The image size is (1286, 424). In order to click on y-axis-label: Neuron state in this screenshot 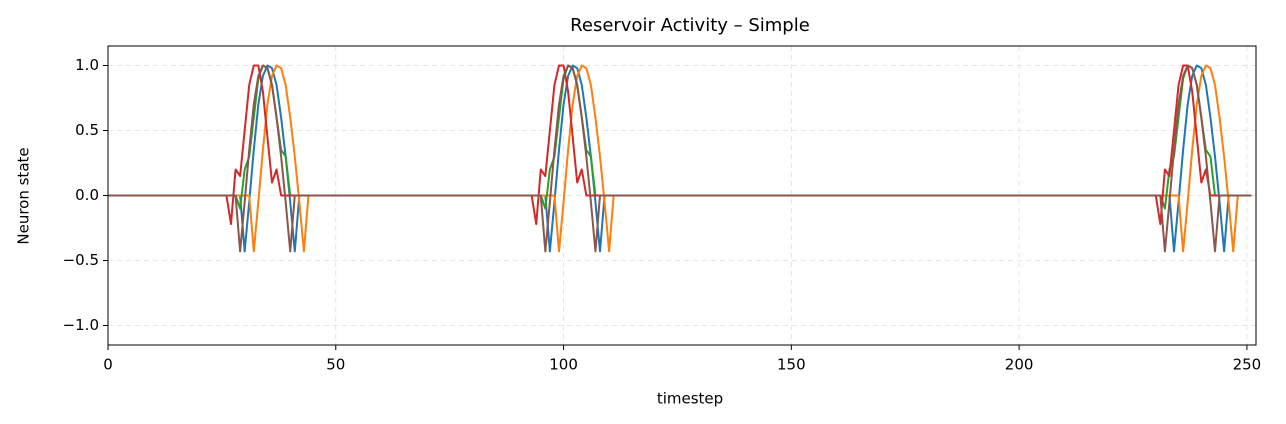, I will do `click(24, 195)`.